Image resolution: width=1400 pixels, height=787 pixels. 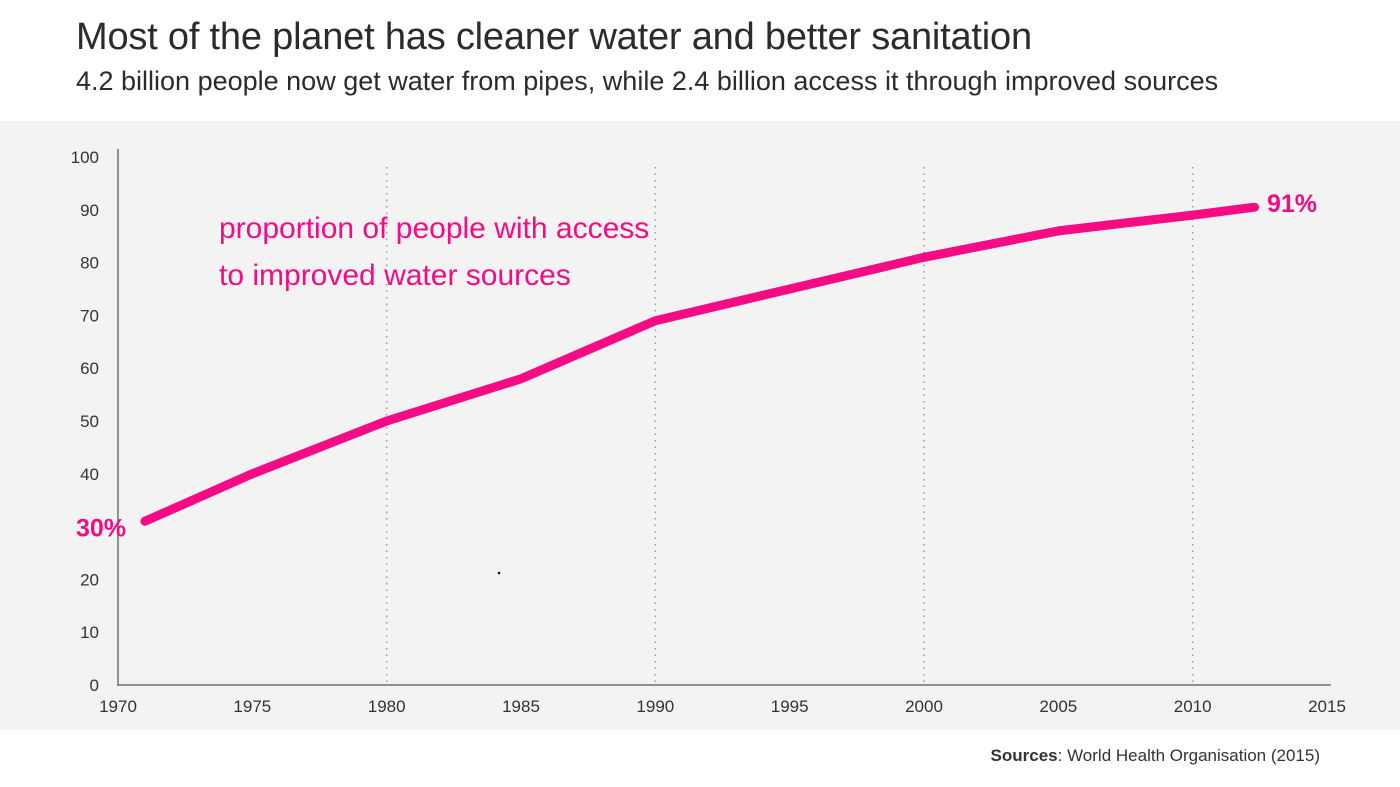 I want to click on x-tick-label-2005: 2005, so click(x=1058, y=706).